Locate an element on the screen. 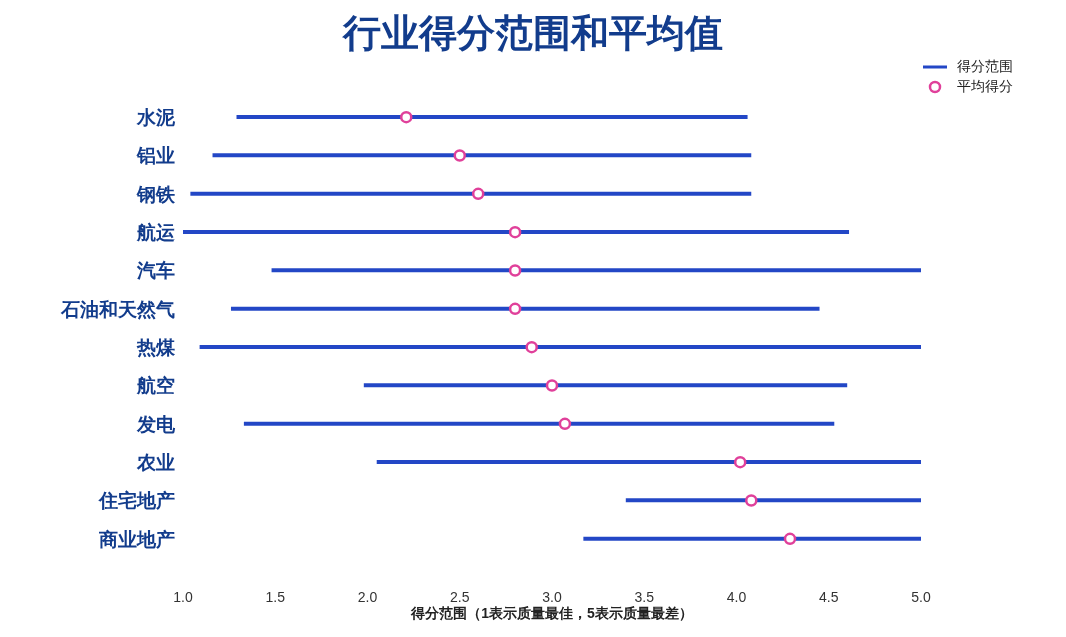  x-tick-label: 2.0 is located at coordinates (367, 596).